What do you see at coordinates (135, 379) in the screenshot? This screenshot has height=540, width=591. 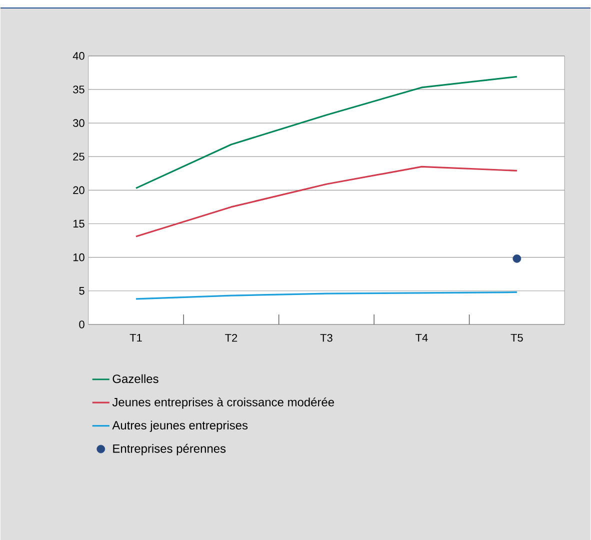 I see `legend-label: Gazelles` at bounding box center [135, 379].